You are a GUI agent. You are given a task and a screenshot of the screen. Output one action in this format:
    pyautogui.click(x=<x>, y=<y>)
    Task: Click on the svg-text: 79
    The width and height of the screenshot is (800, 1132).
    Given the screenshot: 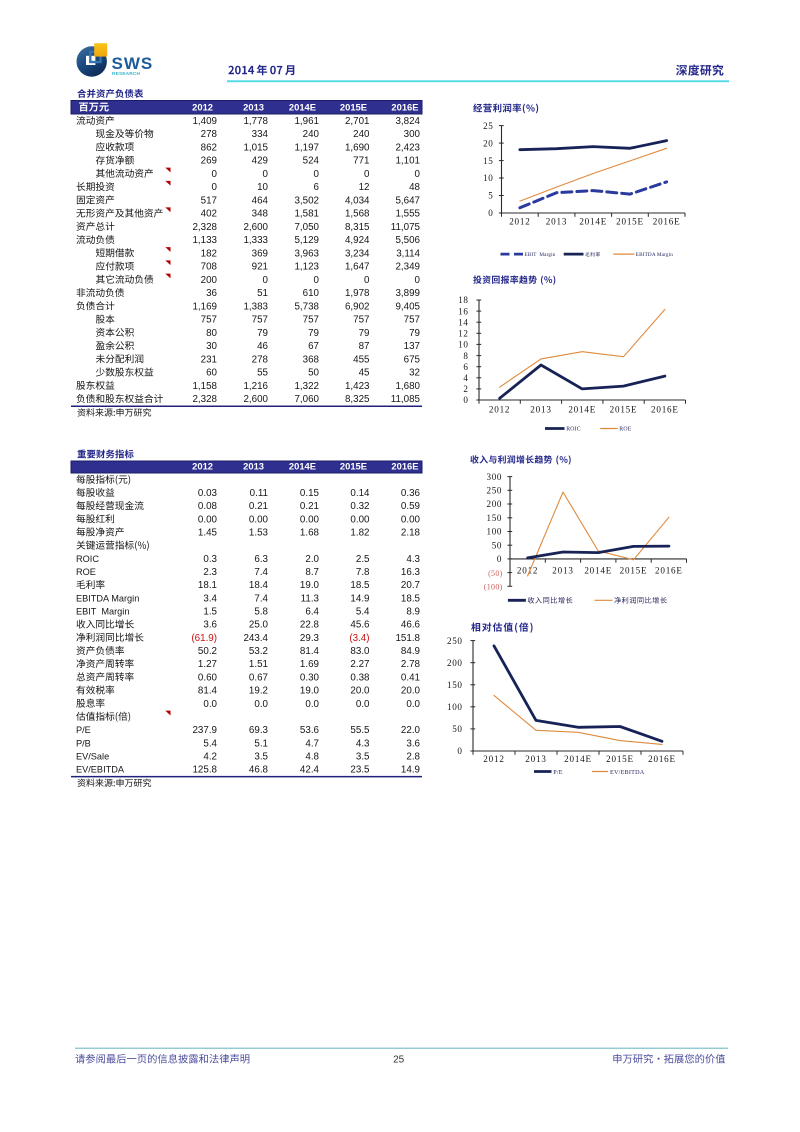 What is the action you would take?
    pyautogui.click(x=313, y=333)
    